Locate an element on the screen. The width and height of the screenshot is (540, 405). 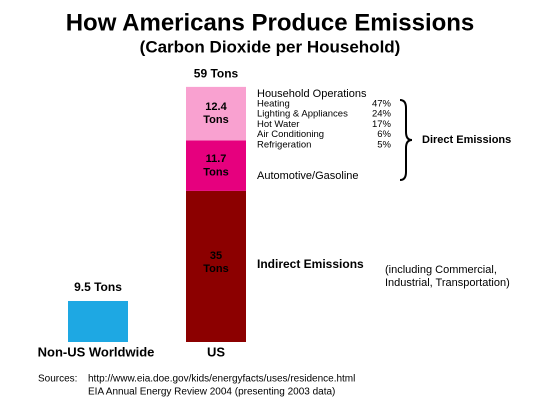
segment-label: Indirect Emissions is located at coordinates (310, 264).